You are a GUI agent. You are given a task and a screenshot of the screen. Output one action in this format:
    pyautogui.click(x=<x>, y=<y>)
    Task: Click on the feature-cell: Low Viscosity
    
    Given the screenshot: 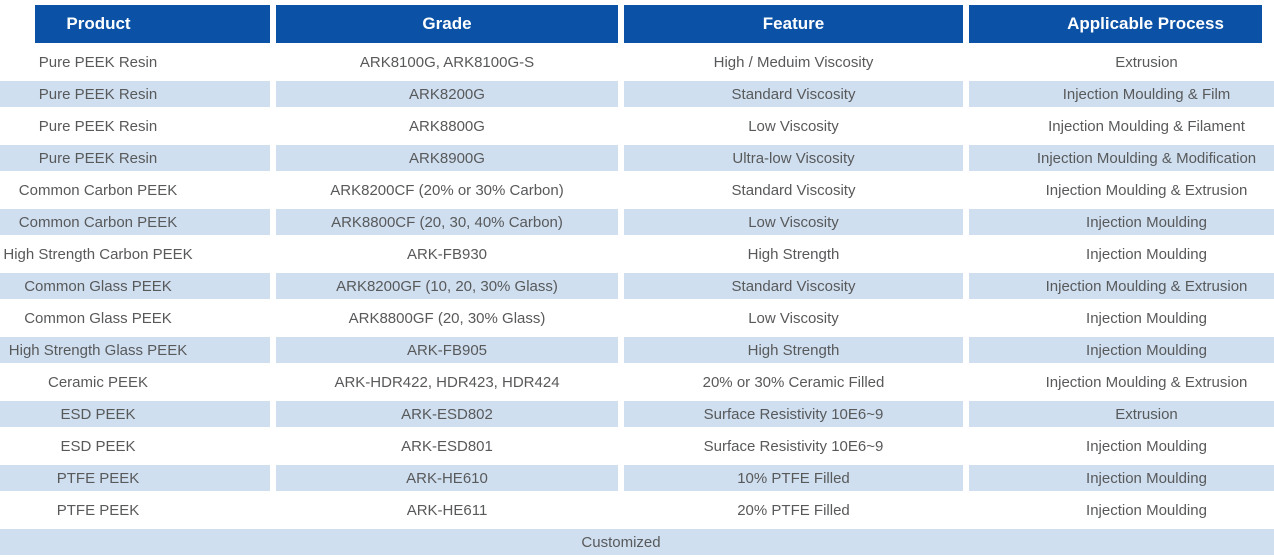 What is the action you would take?
    pyautogui.click(x=793, y=126)
    